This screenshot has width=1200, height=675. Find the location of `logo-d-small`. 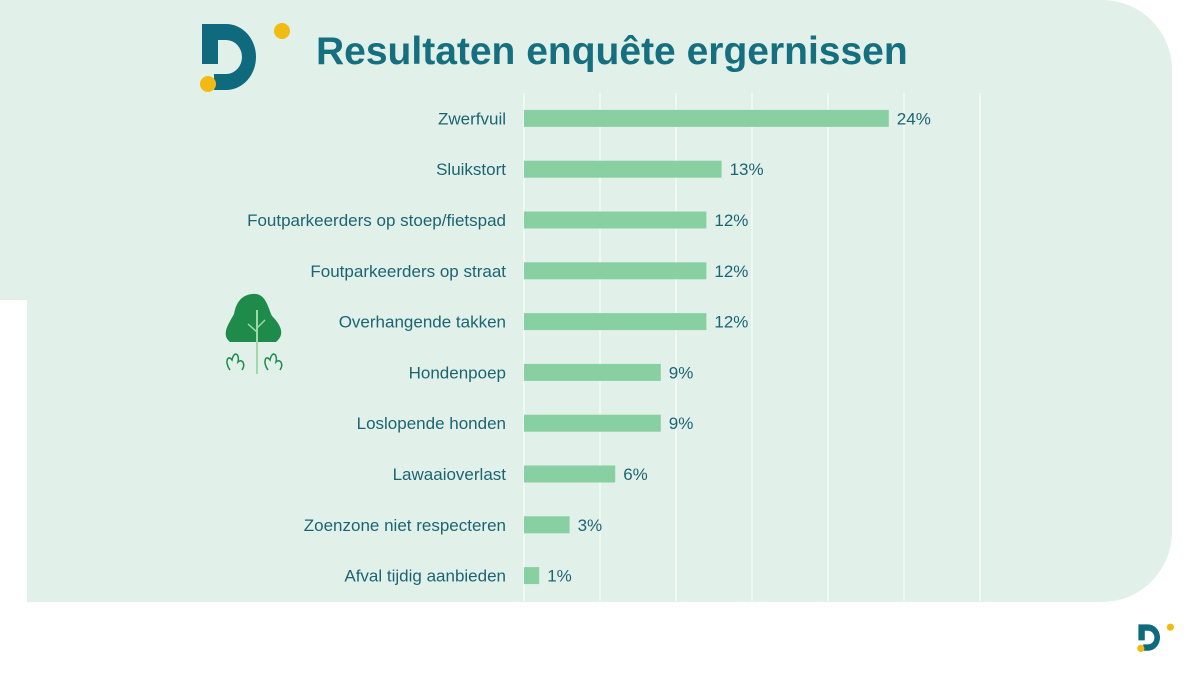

logo-d-small is located at coordinates (1155, 637).